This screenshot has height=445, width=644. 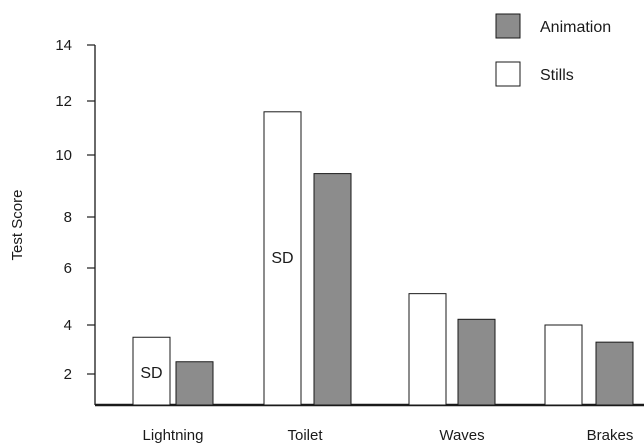 I want to click on y-tick-label-8: 8, so click(x=68, y=217).